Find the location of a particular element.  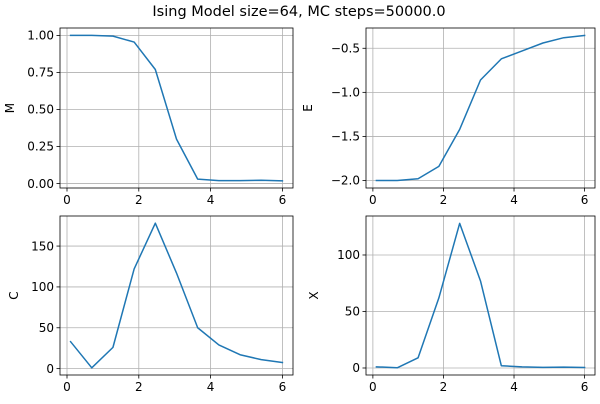

heat-capacity-ytick-label-2: 100 is located at coordinates (42, 287).